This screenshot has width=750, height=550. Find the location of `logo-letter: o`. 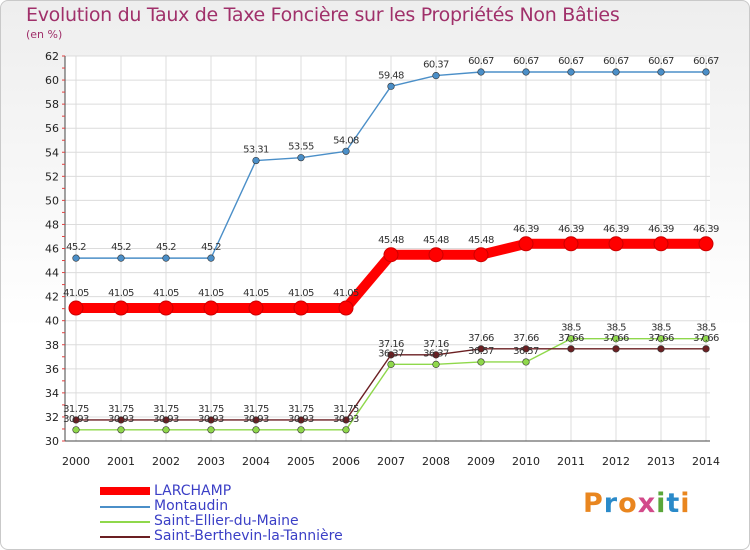

logo-letter: o is located at coordinates (628, 503).